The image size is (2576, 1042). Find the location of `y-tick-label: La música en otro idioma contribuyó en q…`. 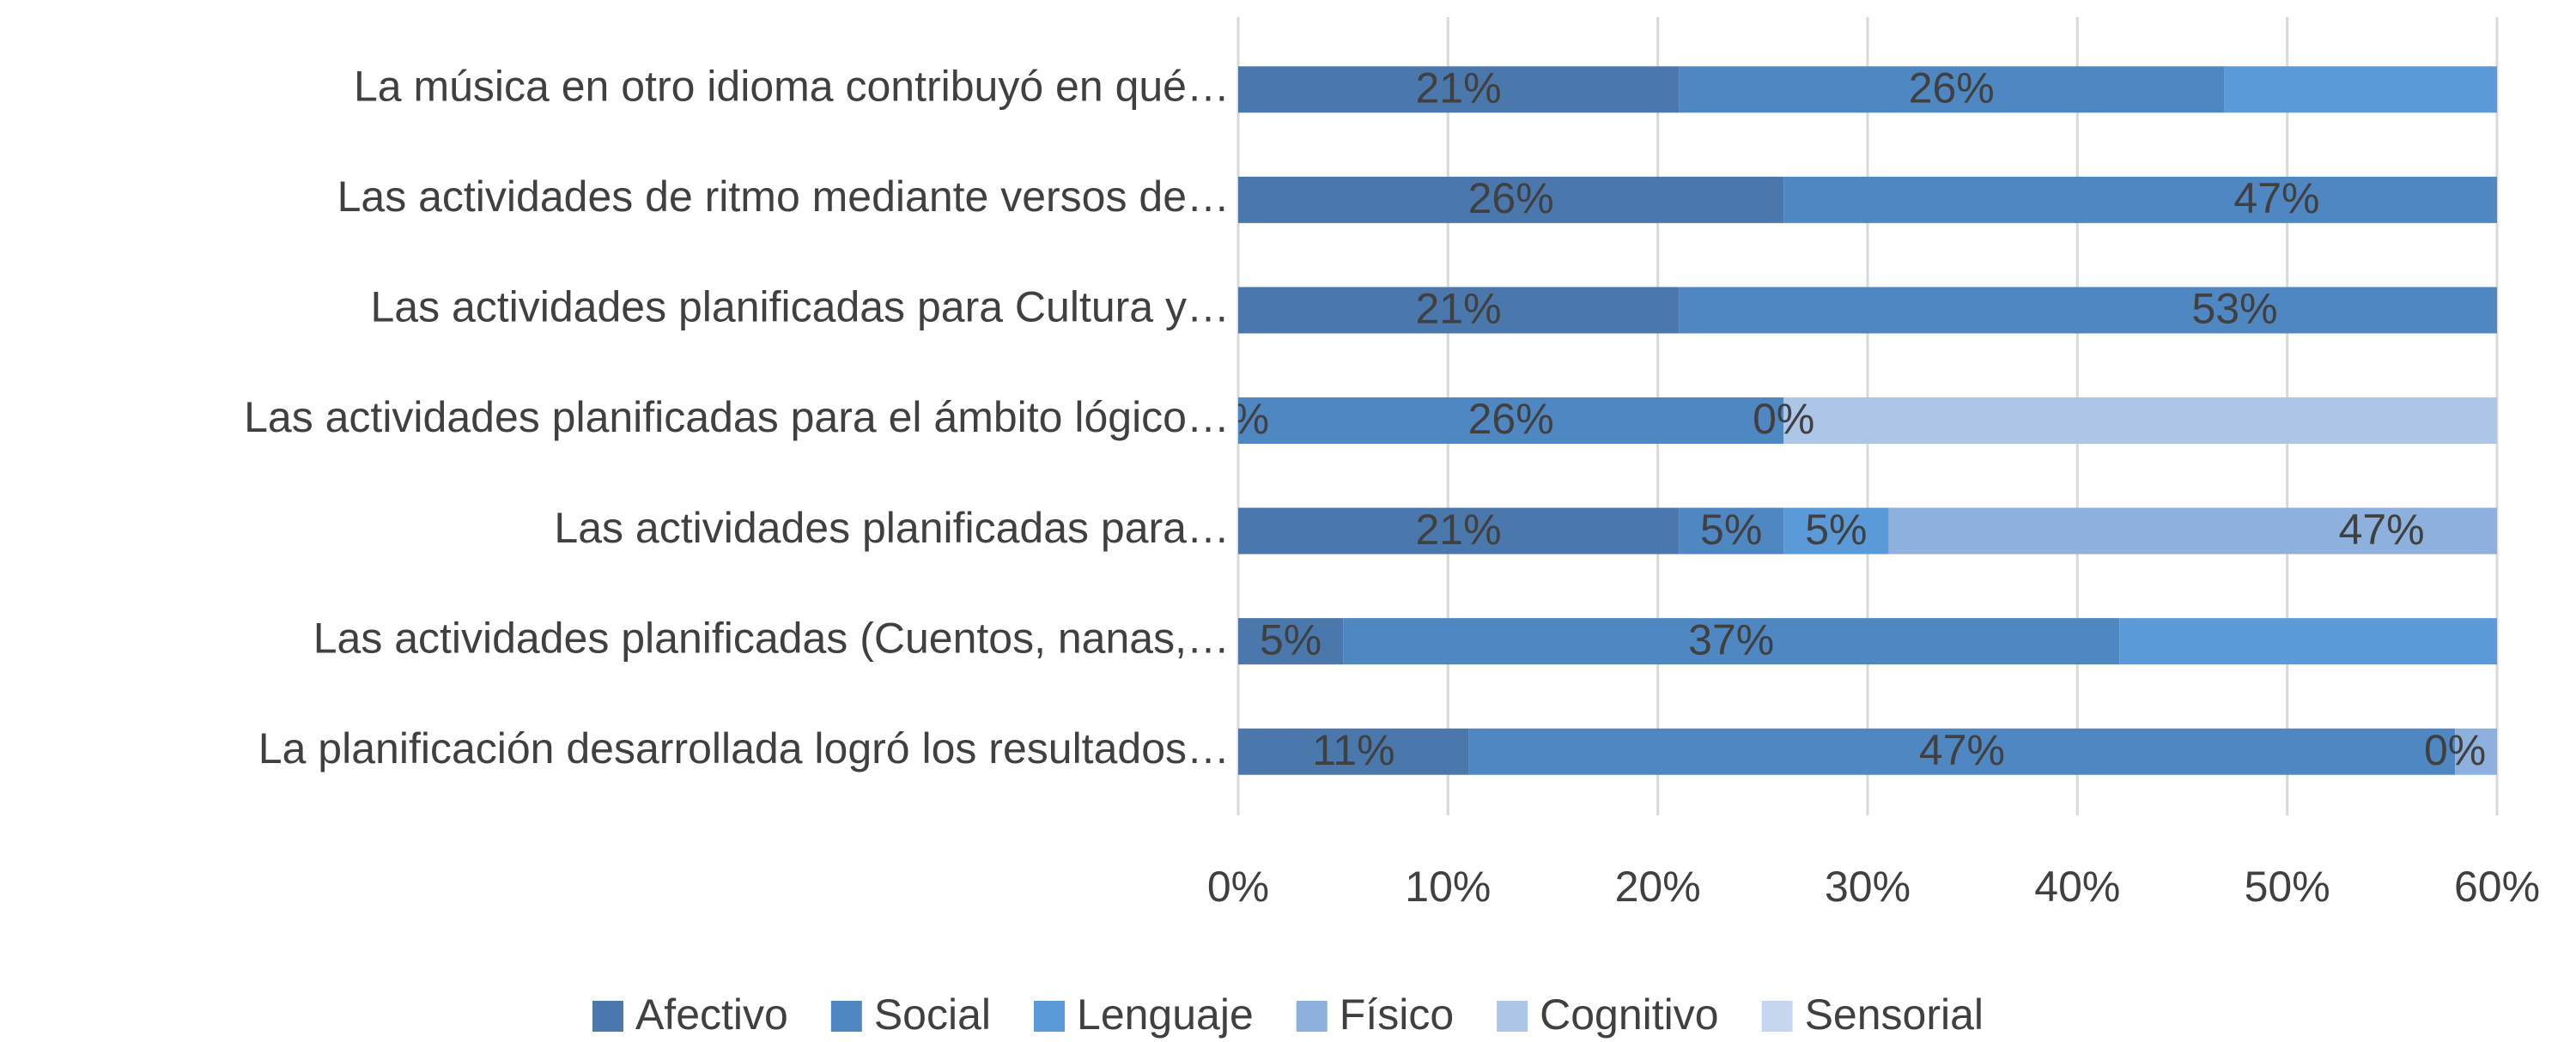

y-tick-label: La música en otro idioma contribuyó en q… is located at coordinates (792, 86).